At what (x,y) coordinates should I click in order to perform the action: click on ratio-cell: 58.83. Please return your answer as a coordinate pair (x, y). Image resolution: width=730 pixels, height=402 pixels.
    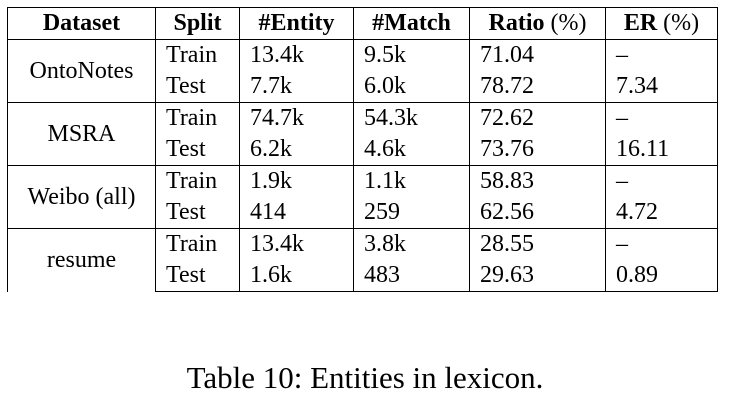
    Looking at the image, I should click on (537, 181).